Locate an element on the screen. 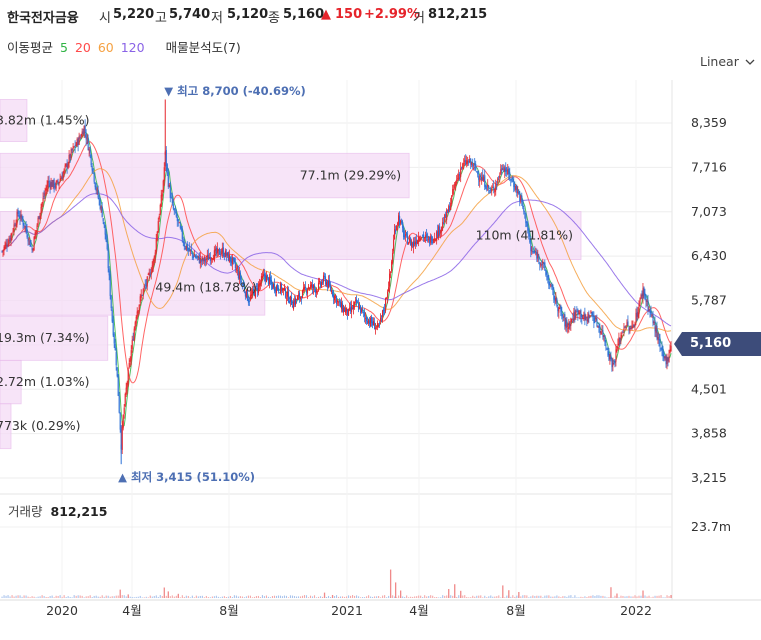 The width and height of the screenshot is (761, 640). y-tick-label: 4,501 is located at coordinates (709, 388).